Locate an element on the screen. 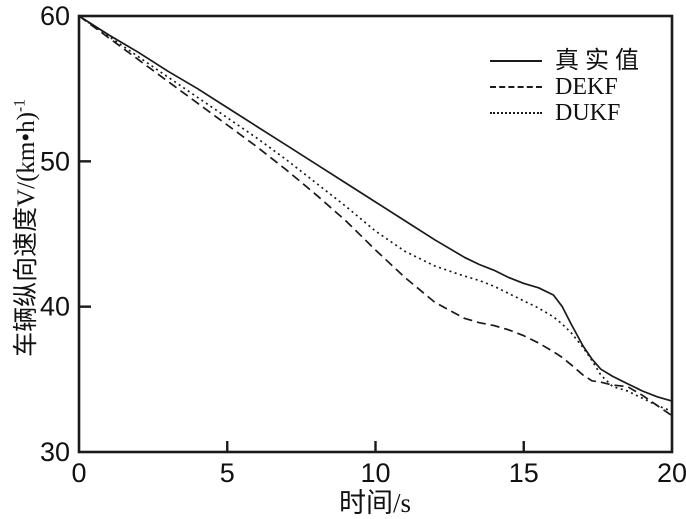 This screenshot has width=686, height=519. legend-swatch-solid is located at coordinates (516, 61).